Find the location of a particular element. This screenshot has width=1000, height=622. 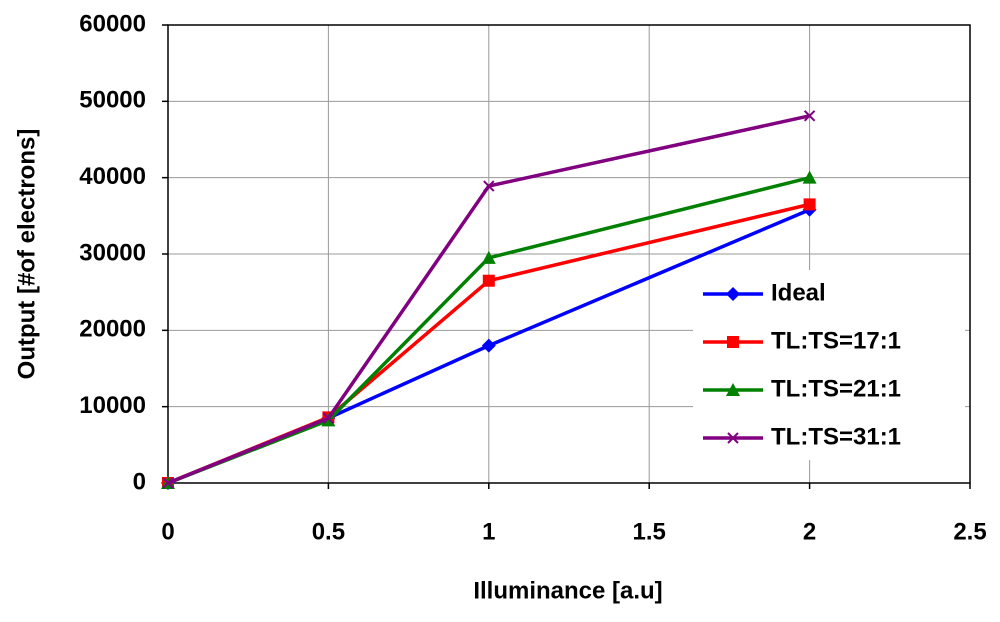

y-tick-label: 20000 is located at coordinates (112, 329).